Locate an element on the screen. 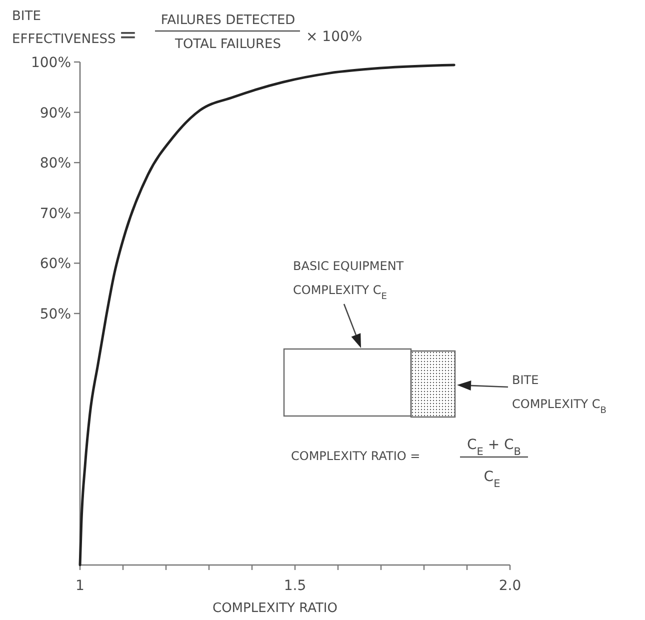 Image resolution: width=645 pixels, height=620 pixels. text: TOTAL FAILURES is located at coordinates (227, 44).